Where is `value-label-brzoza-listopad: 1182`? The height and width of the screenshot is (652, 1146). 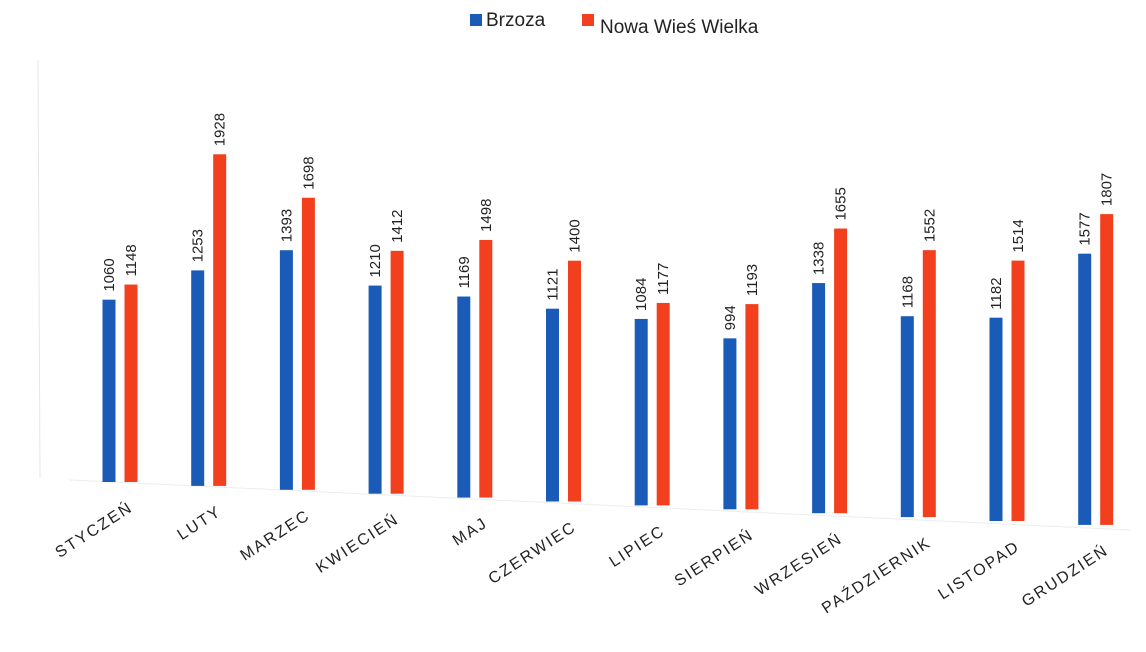
value-label-brzoza-listopad: 1182 is located at coordinates (996, 293).